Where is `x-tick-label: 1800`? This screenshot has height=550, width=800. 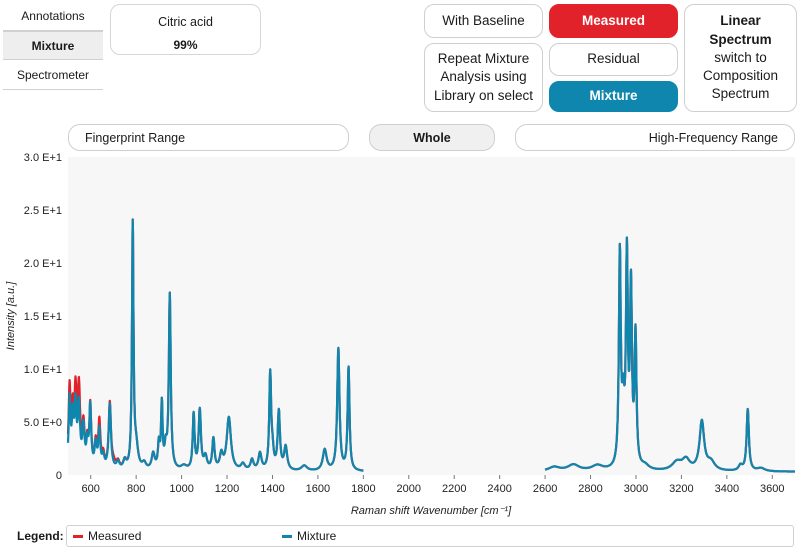 x-tick-label: 1800 is located at coordinates (363, 489).